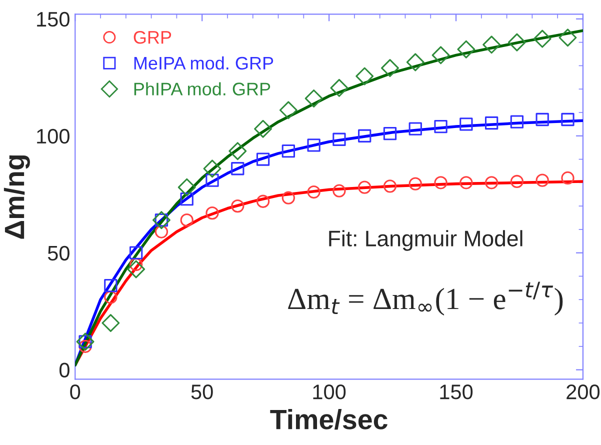 Image resolution: width=601 pixels, height=445 pixels. I want to click on x-tick-label: 100, so click(329, 392).